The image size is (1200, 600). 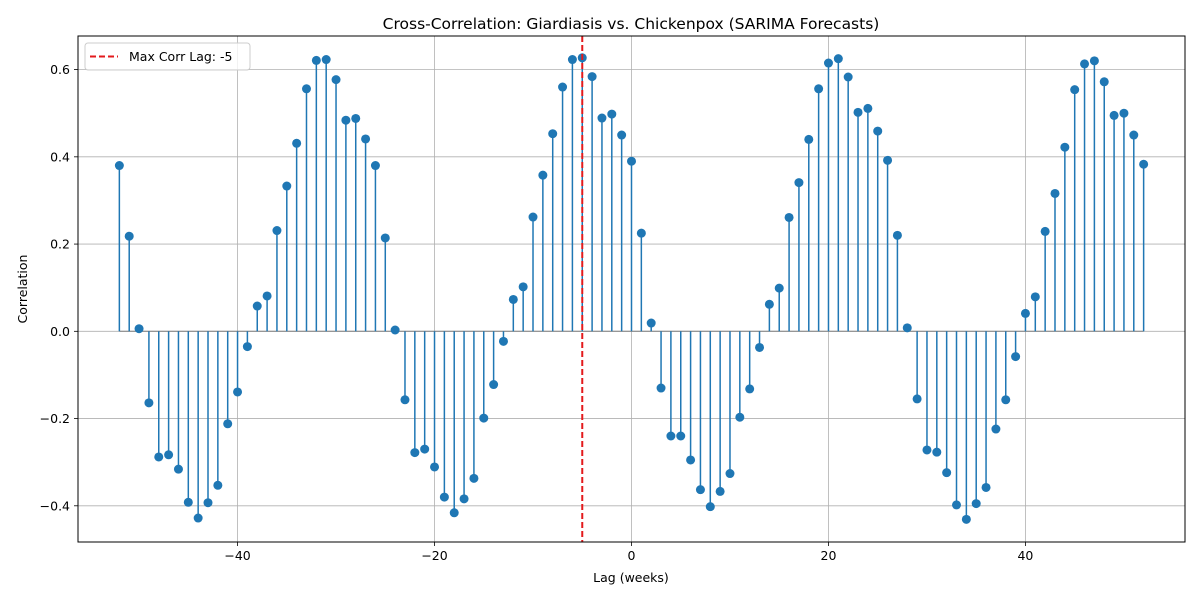 I want to click on x-tick-label: −20, so click(x=434, y=555).